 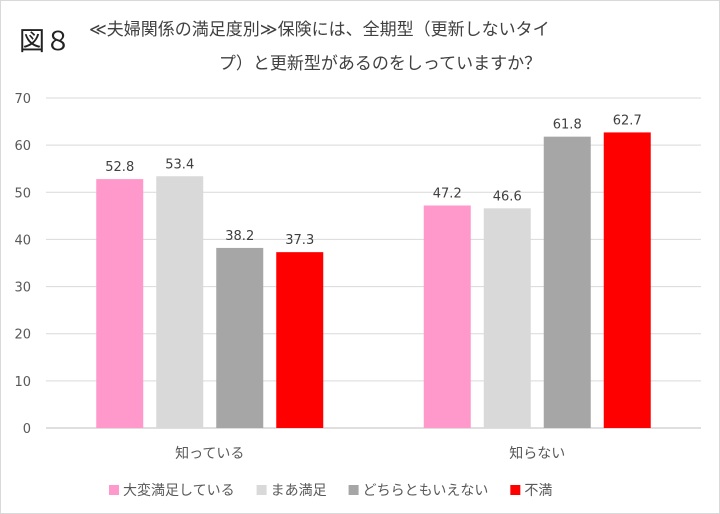 I want to click on legend-label: どちらともいえない, so click(x=426, y=491).